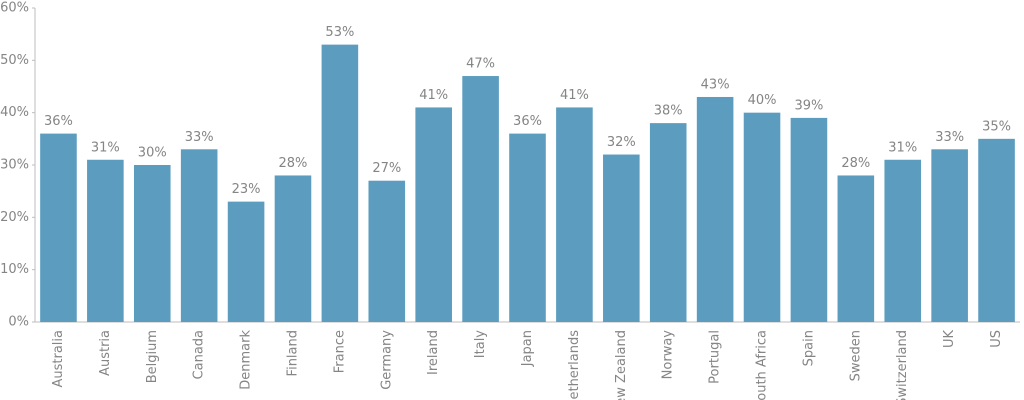 The width and height of the screenshot is (1024, 400). I want to click on x-tick-label: Canada, so click(199, 354).